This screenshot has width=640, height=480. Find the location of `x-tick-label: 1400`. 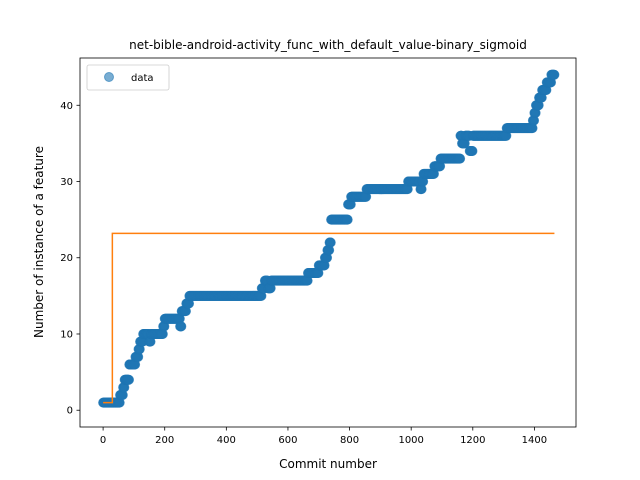

x-tick-label: 1400 is located at coordinates (534, 440).